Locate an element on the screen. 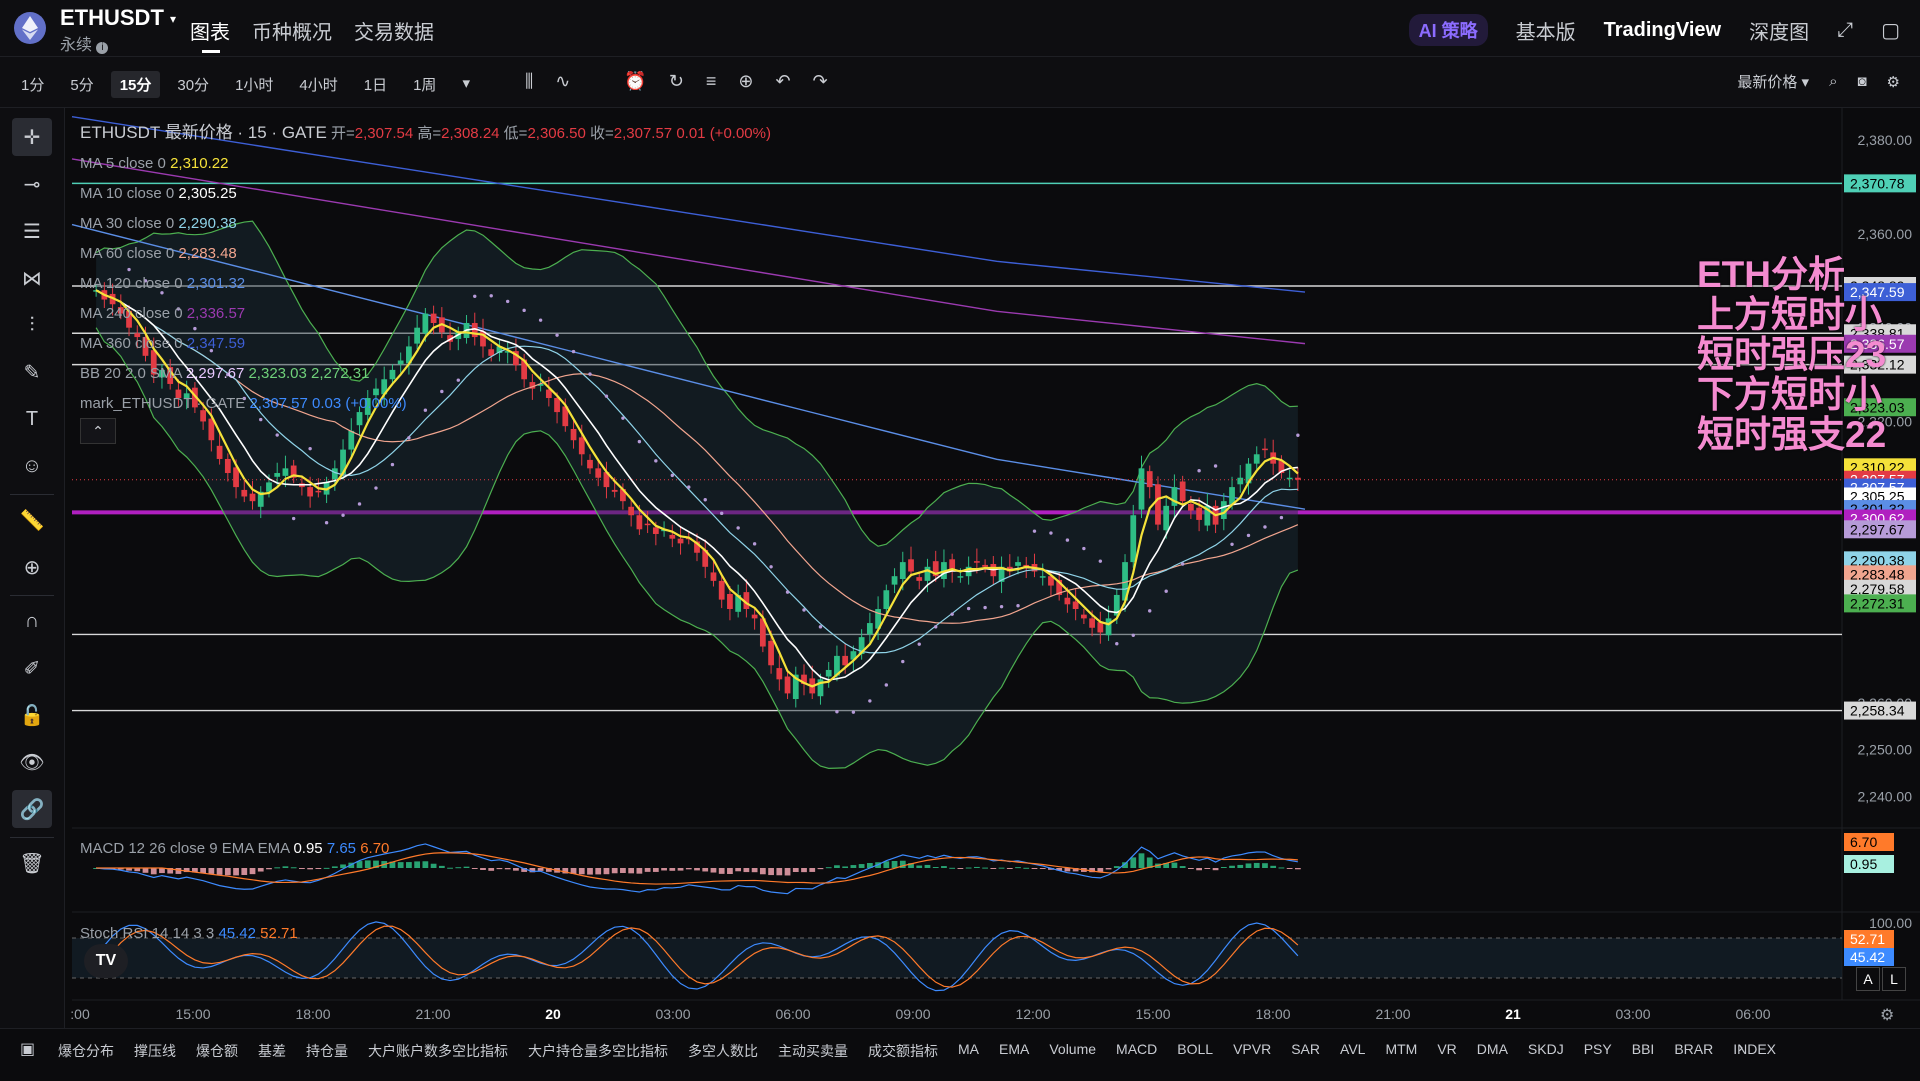 The height and width of the screenshot is (1081, 1920). tab-chart: 图表 is located at coordinates (210, 34).